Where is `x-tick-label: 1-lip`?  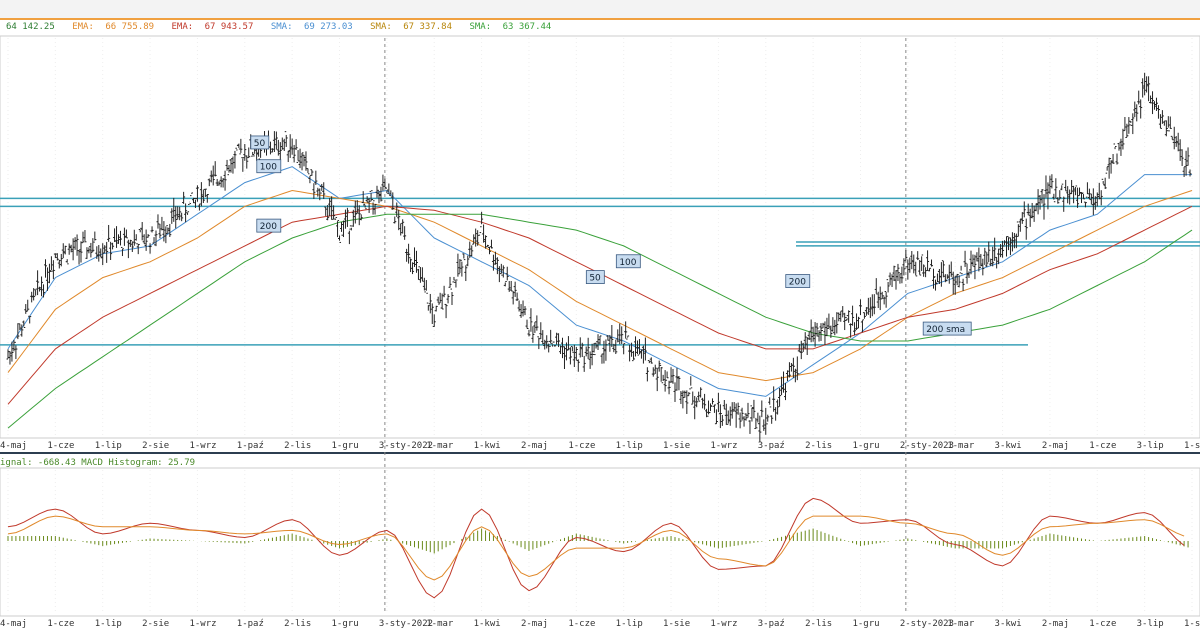 x-tick-label: 1-lip is located at coordinates (629, 446).